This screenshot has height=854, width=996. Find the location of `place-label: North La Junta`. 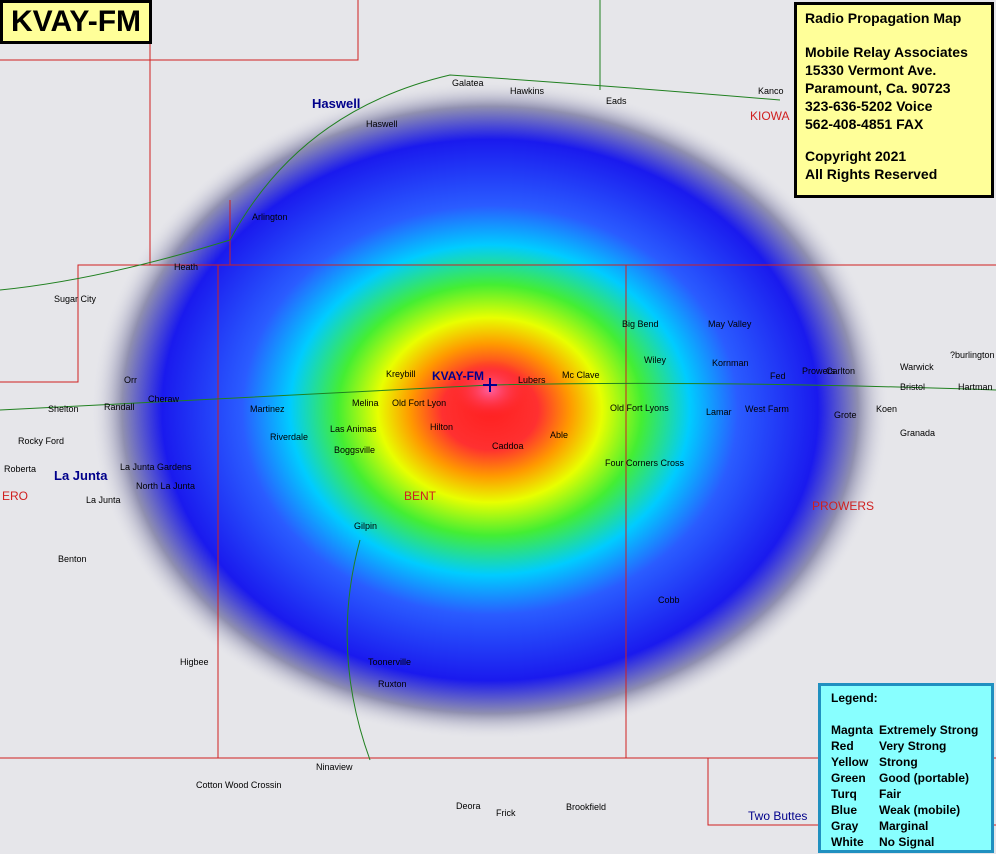

place-label: North La Junta is located at coordinates (165, 486).